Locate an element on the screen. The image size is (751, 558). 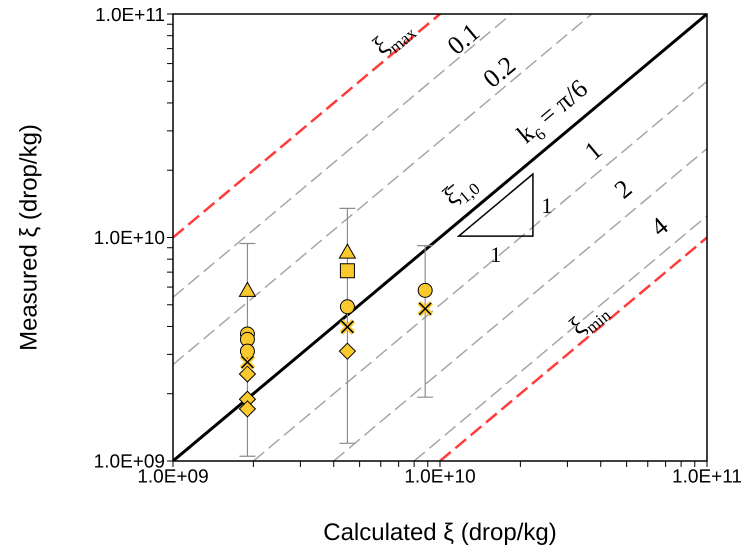
annotation: 4 is located at coordinates (659, 226).